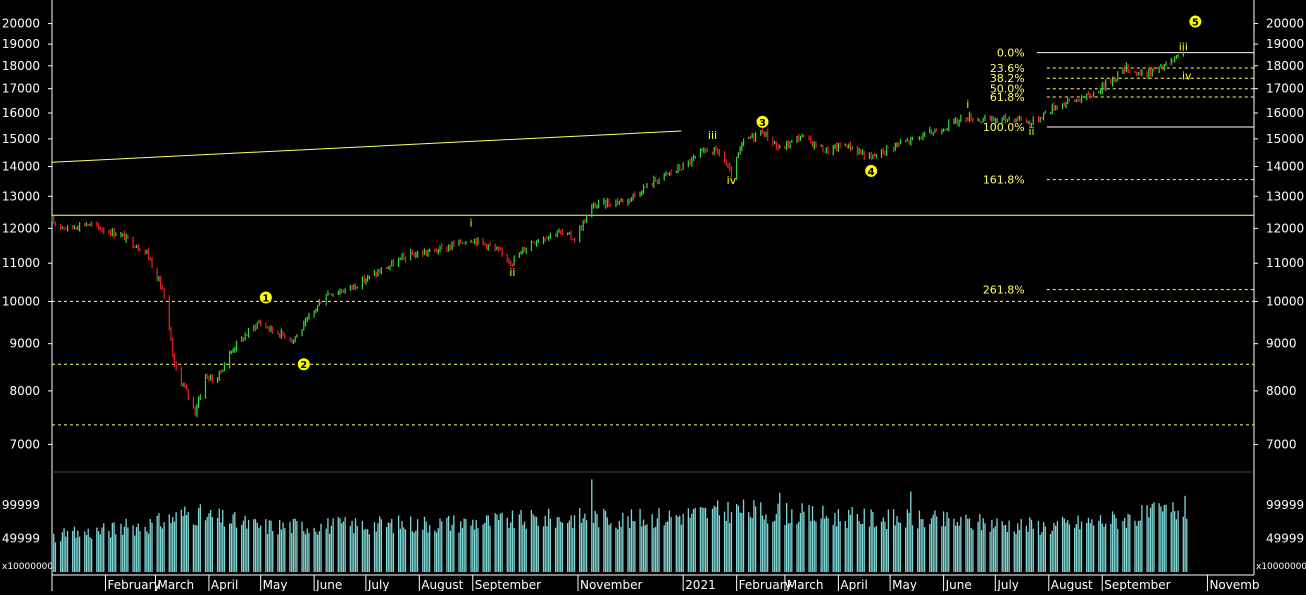  What do you see at coordinates (21, 139) in the screenshot?
I see `y-tick-label-left: 15000` at bounding box center [21, 139].